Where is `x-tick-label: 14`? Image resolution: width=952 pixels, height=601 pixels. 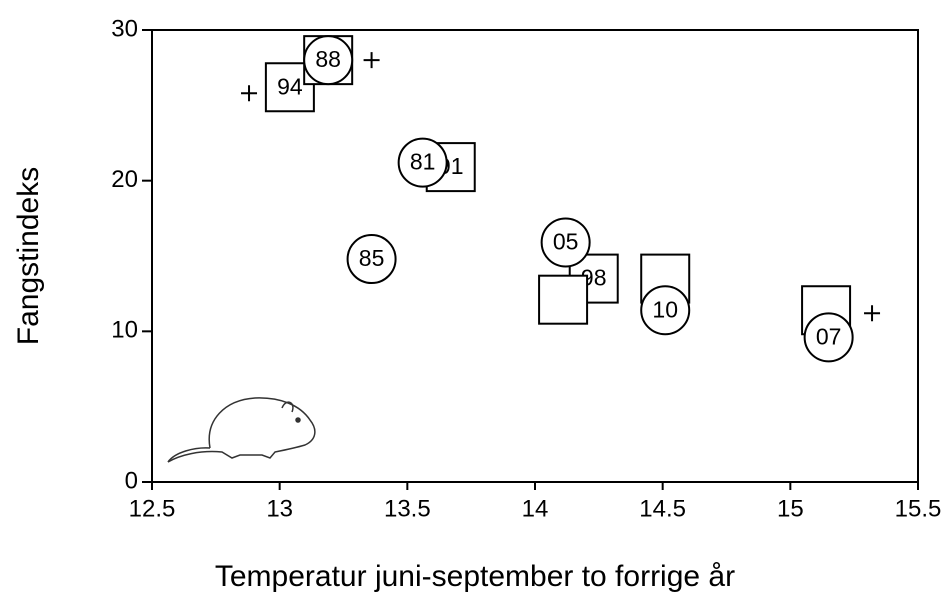
x-tick-label: 14 is located at coordinates (535, 508).